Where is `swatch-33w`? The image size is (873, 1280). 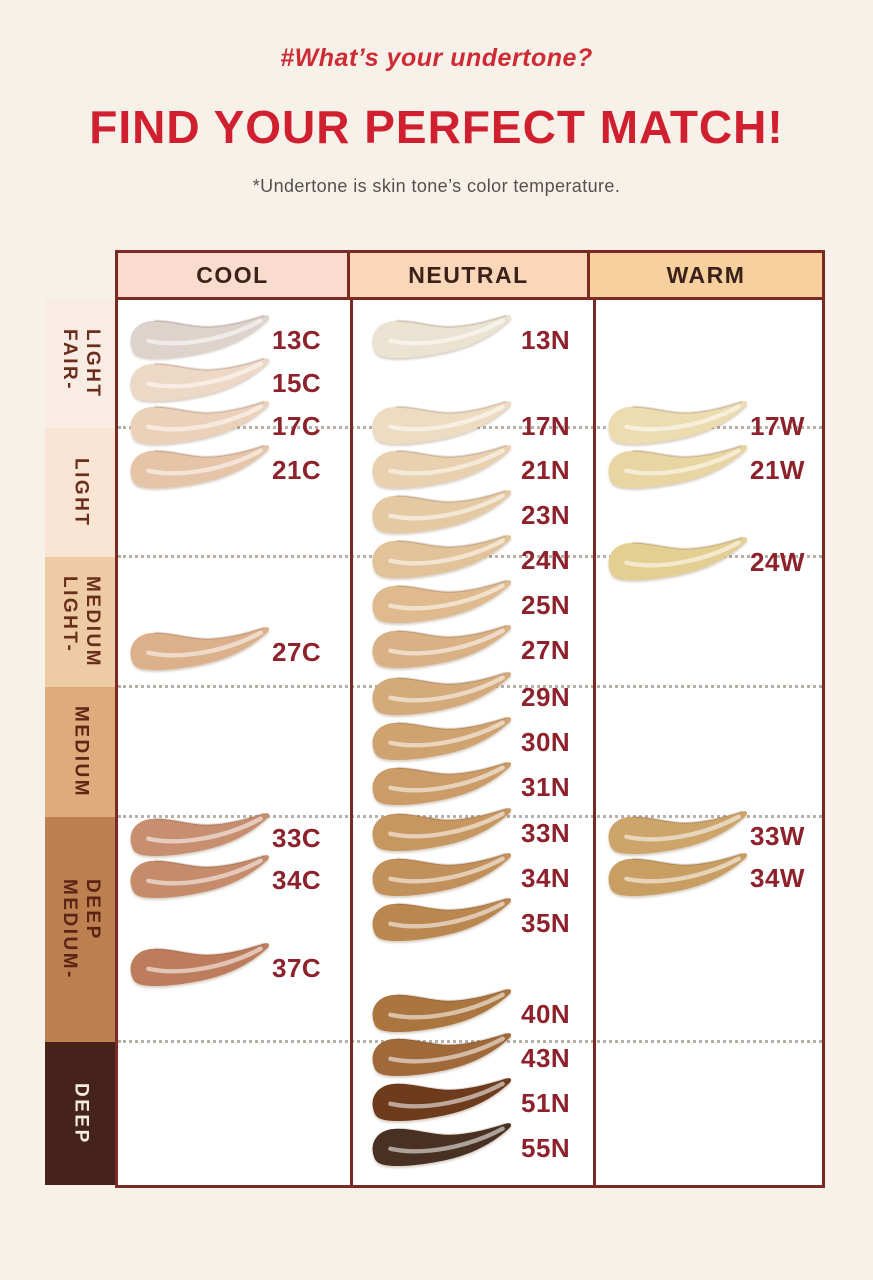
swatch-33w is located at coordinates (676, 835).